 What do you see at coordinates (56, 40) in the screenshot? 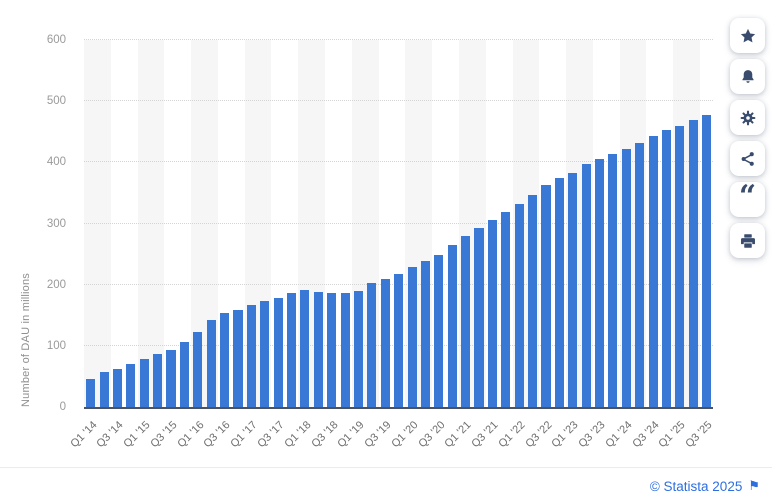
I see `y-tick-label: 600` at bounding box center [56, 40].